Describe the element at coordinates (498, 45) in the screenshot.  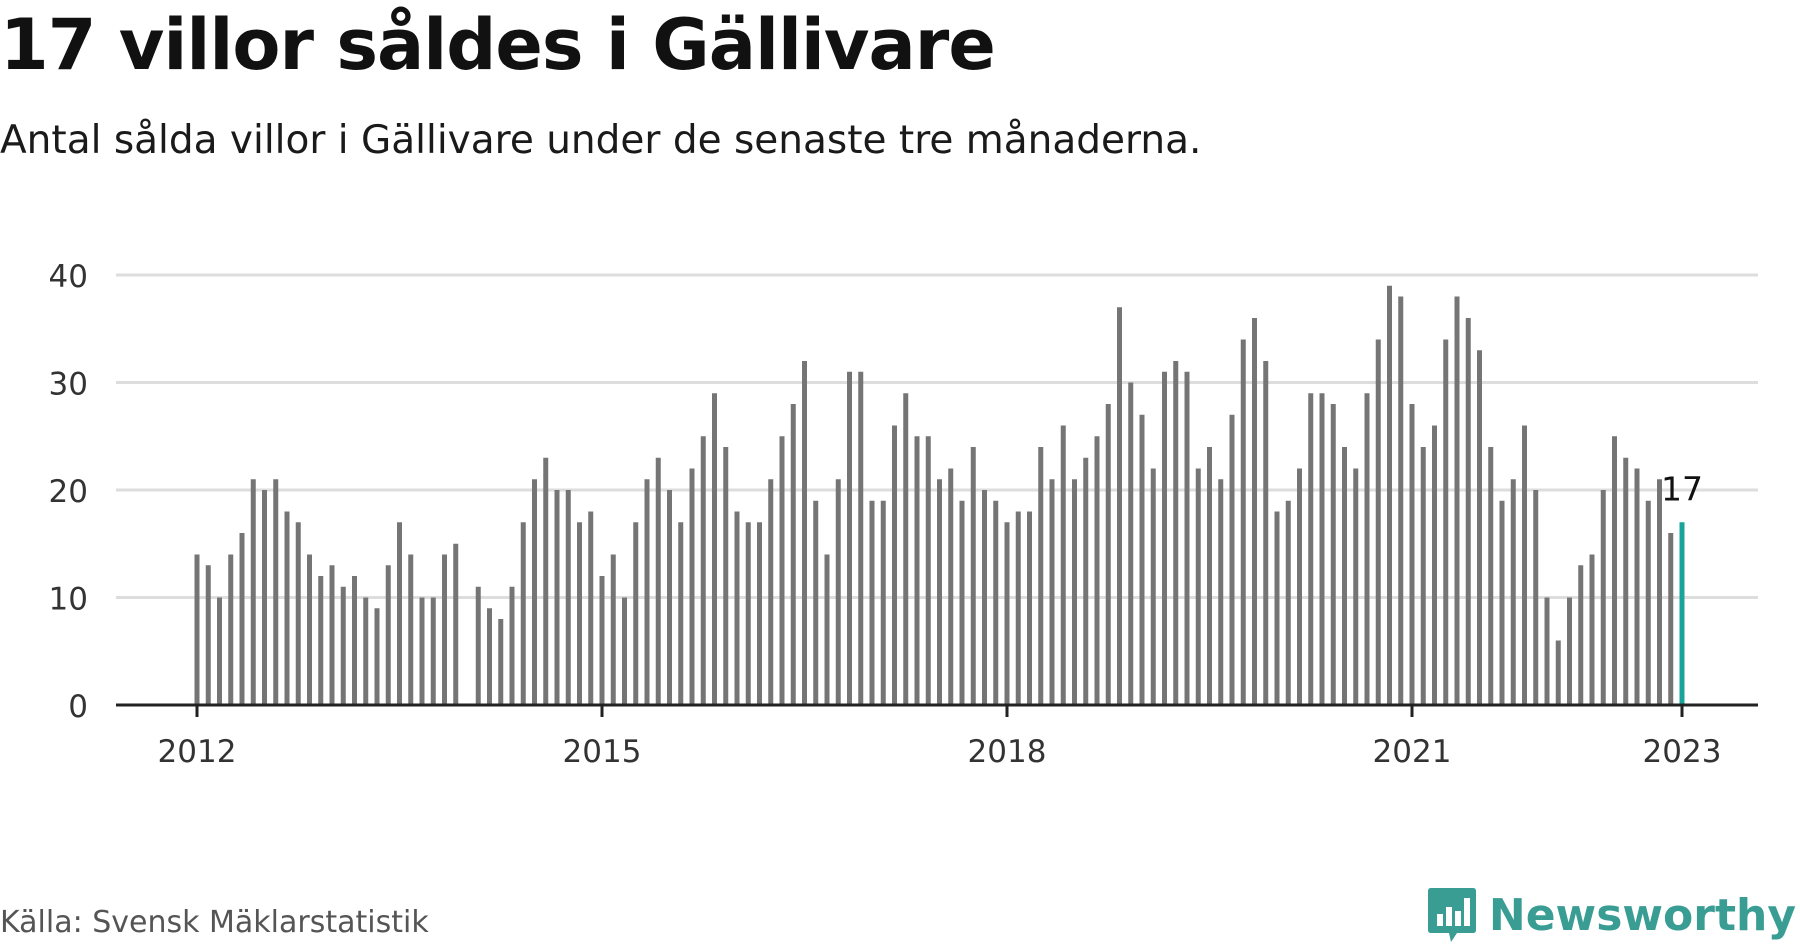
I see `chart-title: 17 villor såldes i Gällivare` at that location.